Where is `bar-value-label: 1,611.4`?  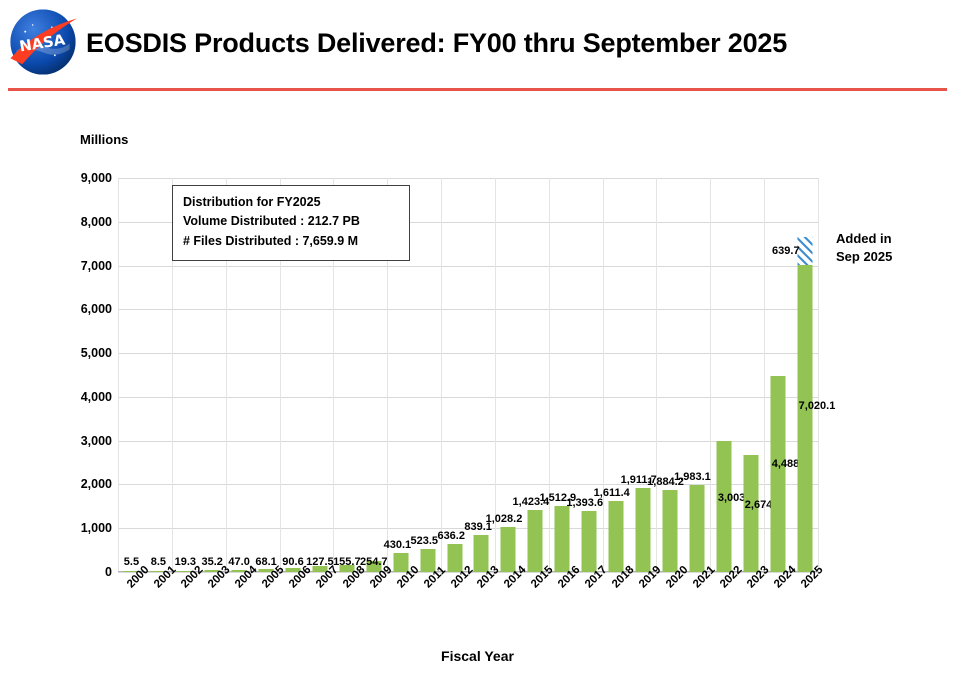
bar-value-label: 1,611.4 is located at coordinates (611, 493).